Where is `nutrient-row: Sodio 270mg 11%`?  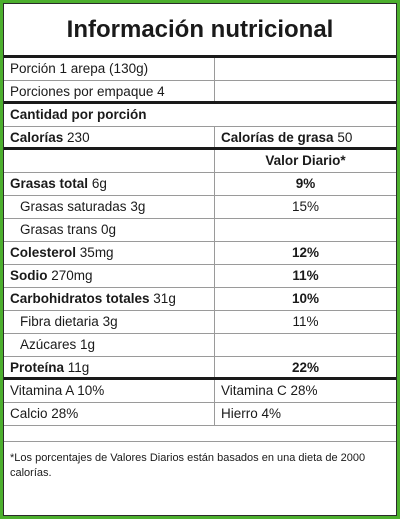
nutrient-row: Sodio 270mg 11% is located at coordinates (200, 276).